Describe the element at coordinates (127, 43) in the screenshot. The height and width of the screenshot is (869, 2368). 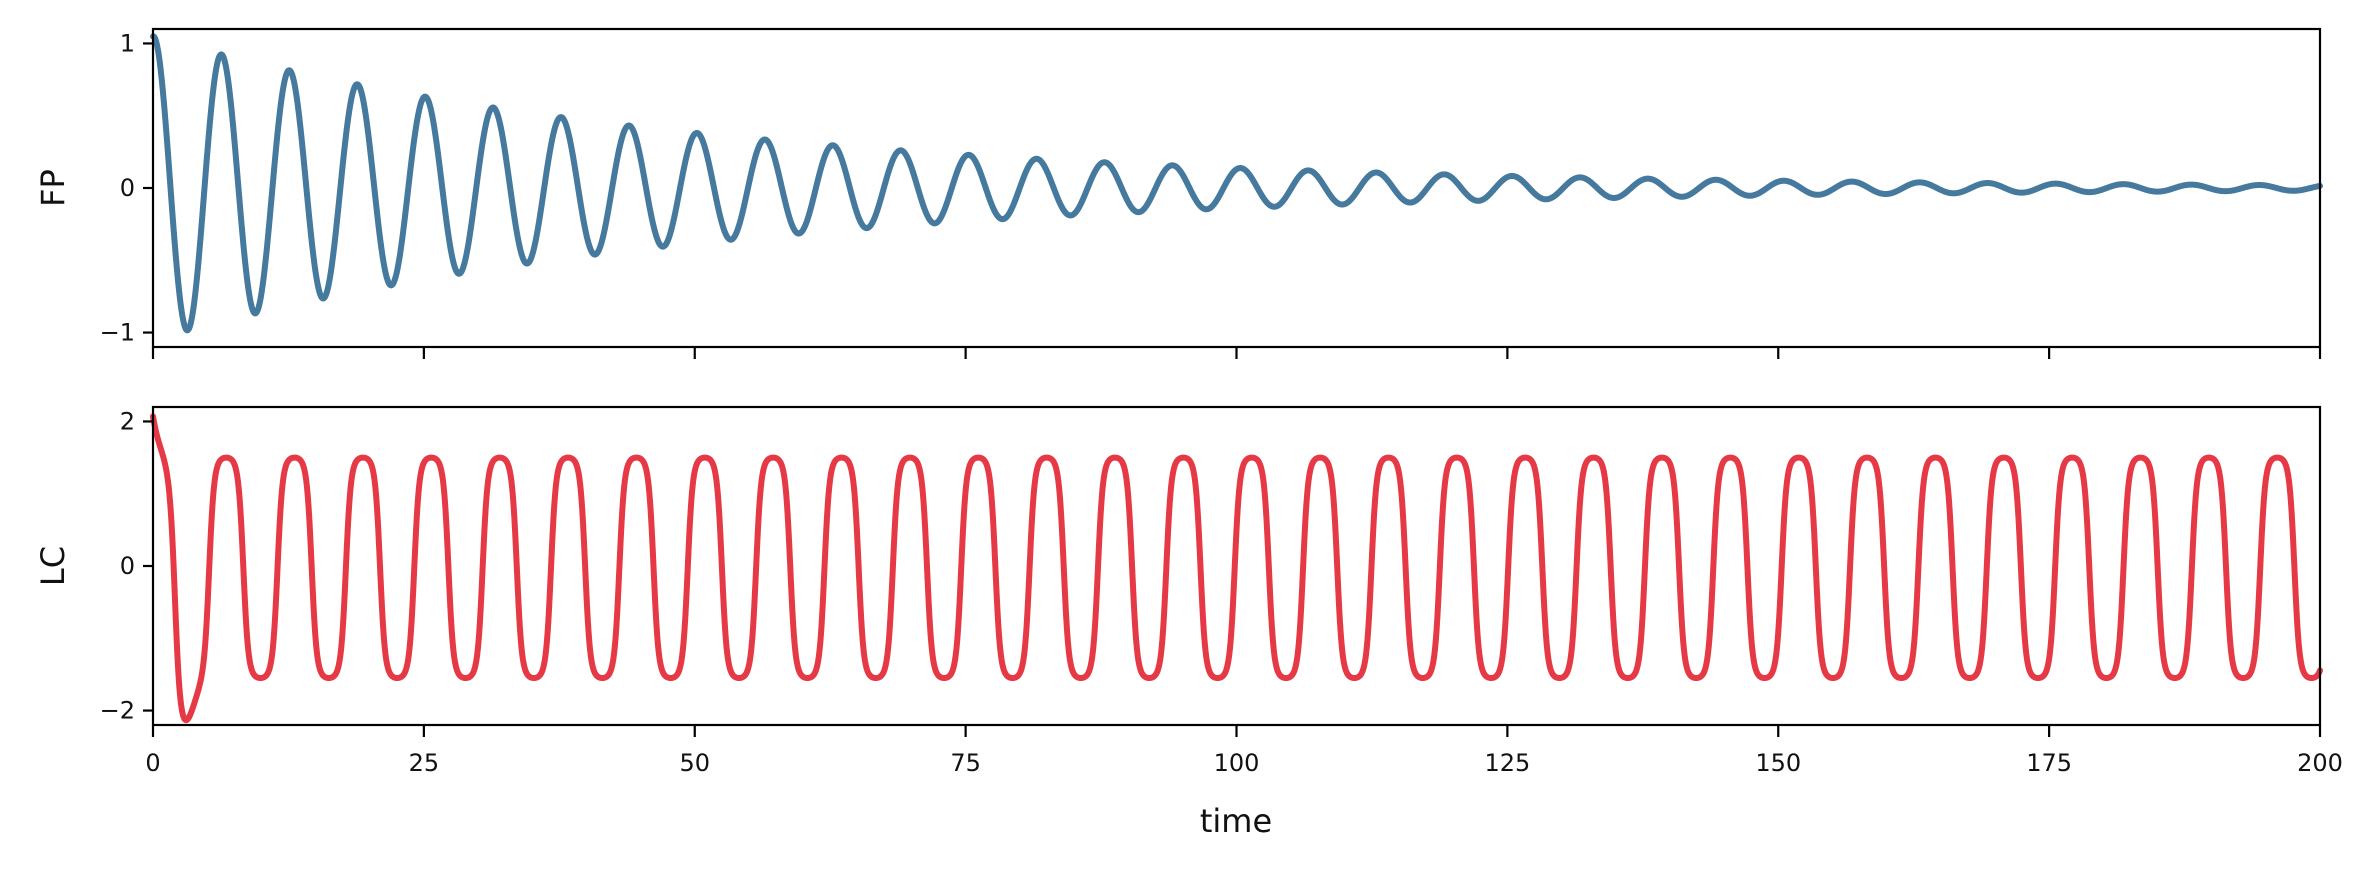
I see `fp-y-tick-label: 1` at that location.